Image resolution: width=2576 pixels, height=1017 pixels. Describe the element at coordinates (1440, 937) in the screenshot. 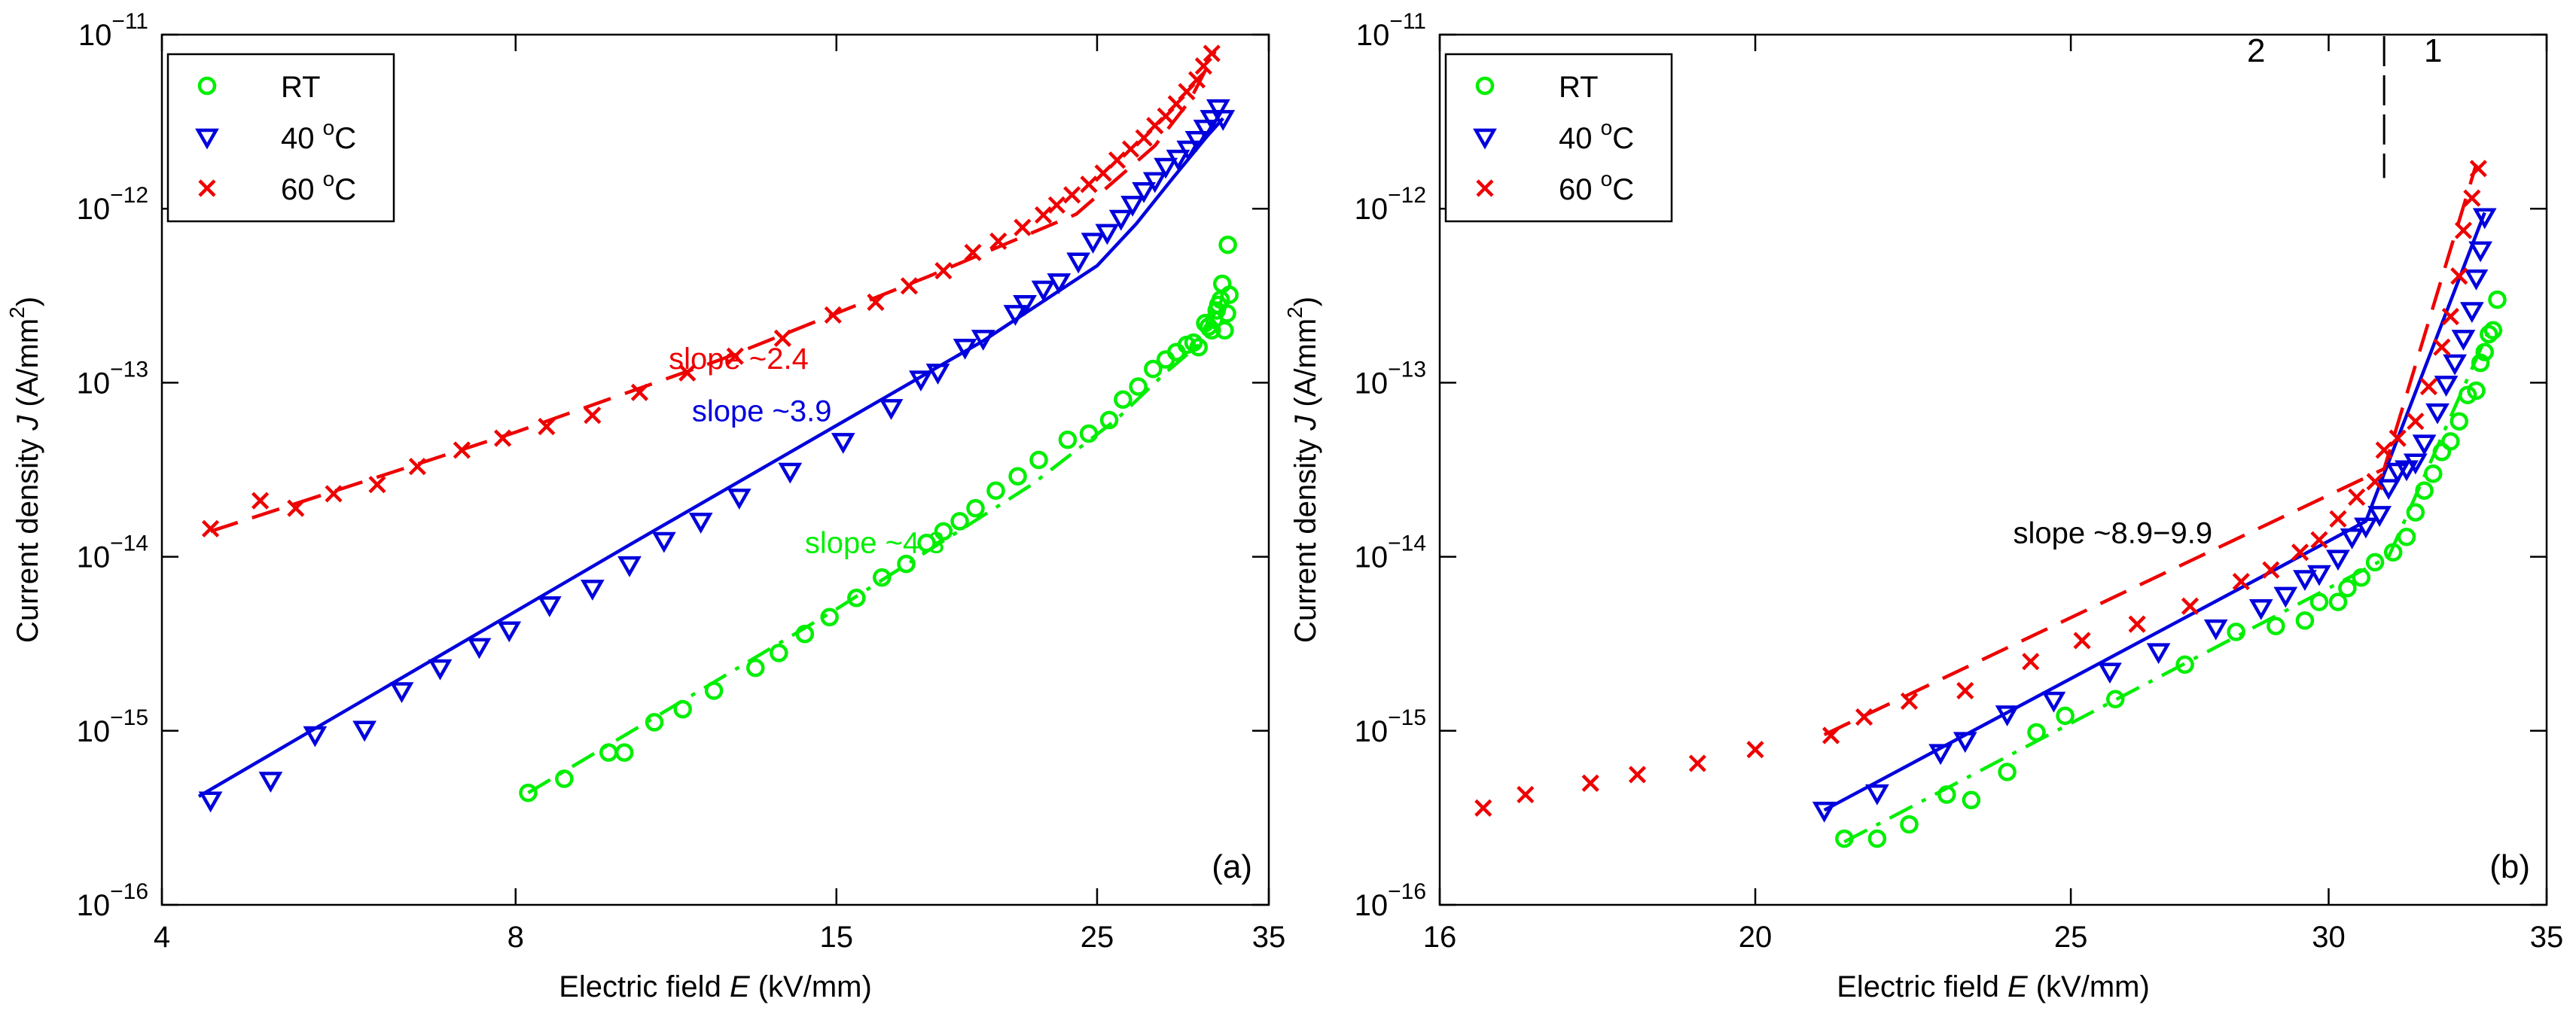

I see `panel-b-x-tick-label: 16` at that location.